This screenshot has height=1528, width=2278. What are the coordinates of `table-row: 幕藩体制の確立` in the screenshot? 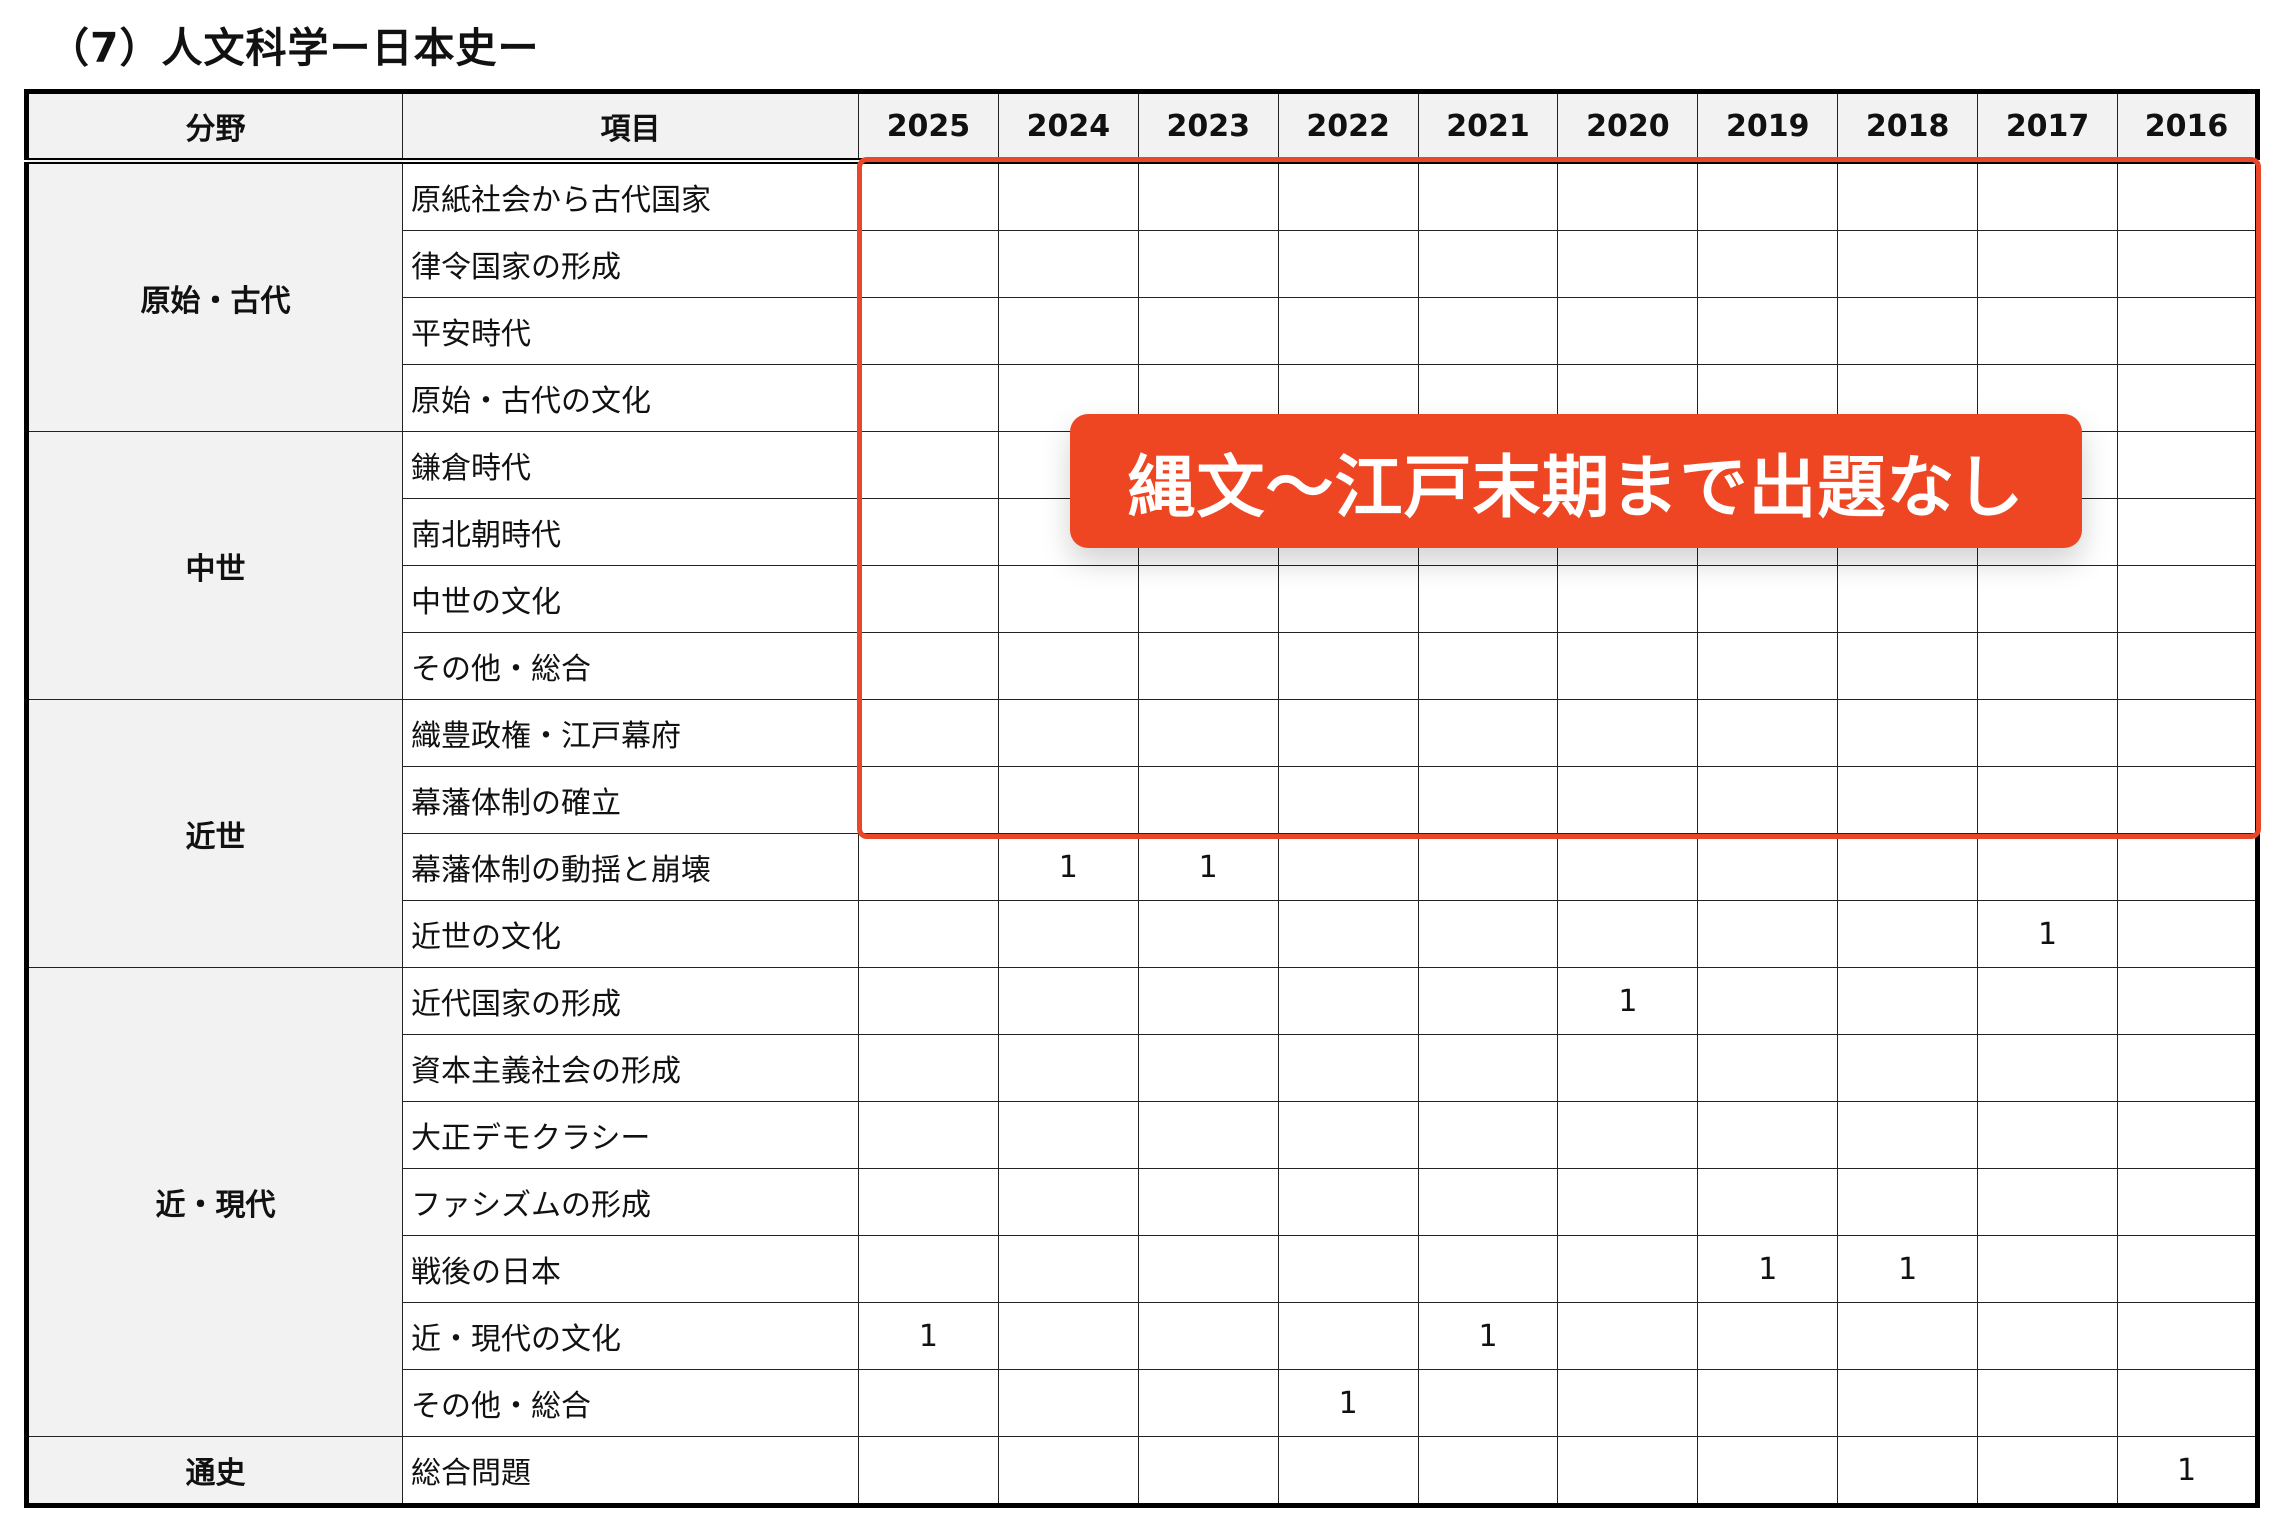 It's located at (1142, 800).